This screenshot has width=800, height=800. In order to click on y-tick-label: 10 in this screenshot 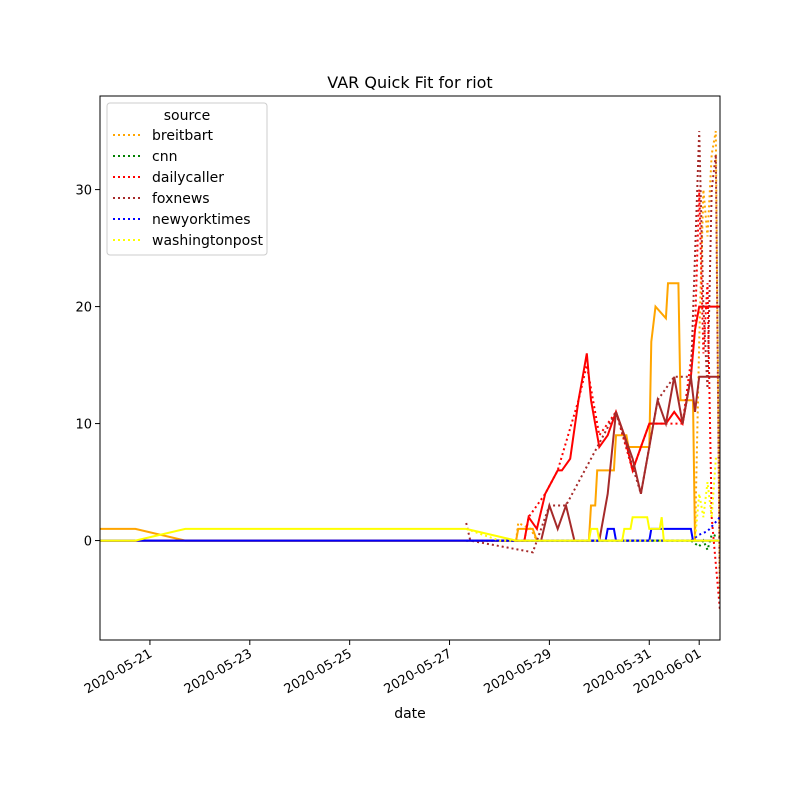, I will do `click(83, 425)`.